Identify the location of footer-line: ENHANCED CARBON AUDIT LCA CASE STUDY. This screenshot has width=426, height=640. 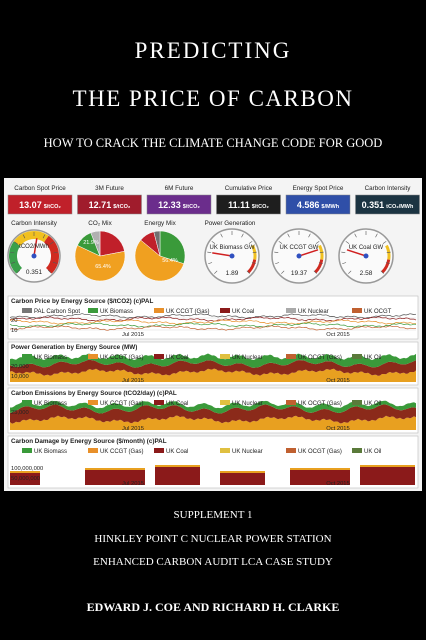
(213, 562).